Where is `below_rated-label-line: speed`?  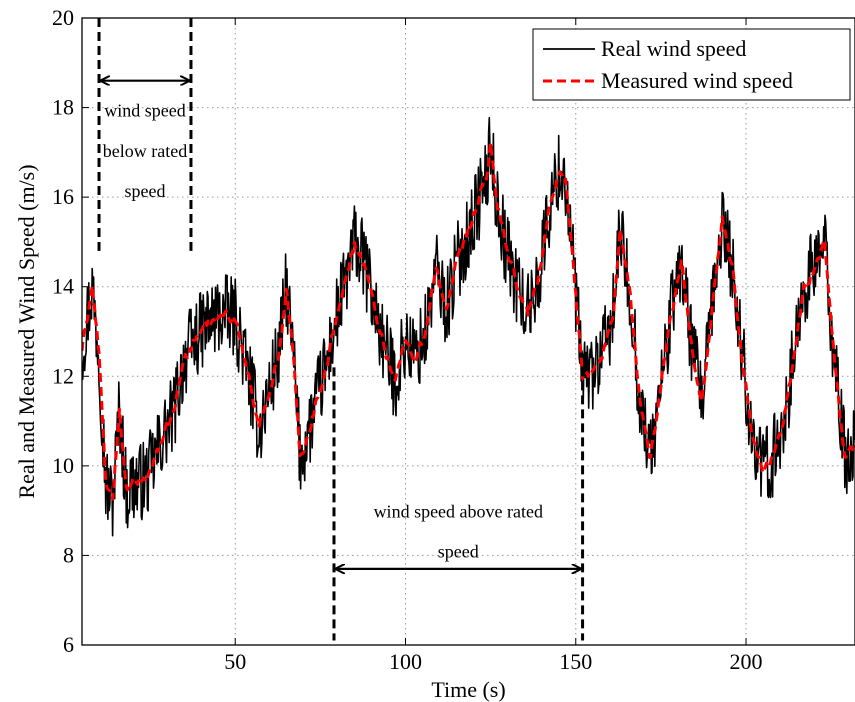 below_rated-label-line: speed is located at coordinates (145, 191).